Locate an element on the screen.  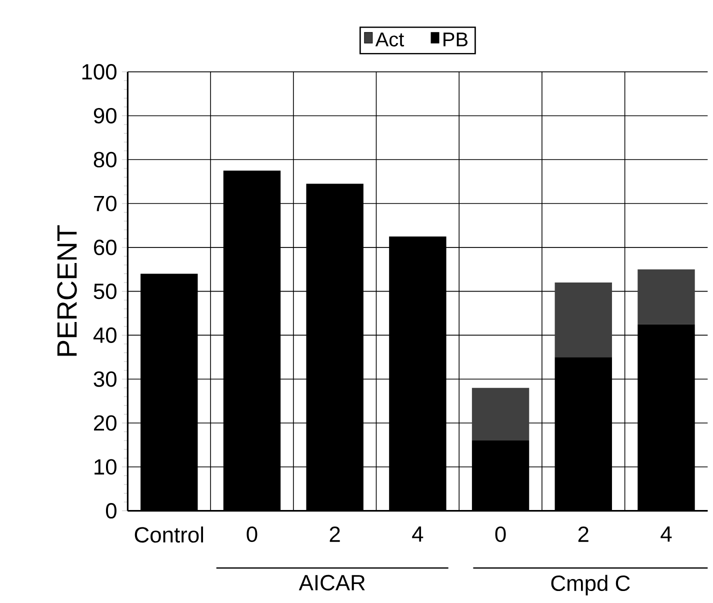
text: AICAR is located at coordinates (331, 583).